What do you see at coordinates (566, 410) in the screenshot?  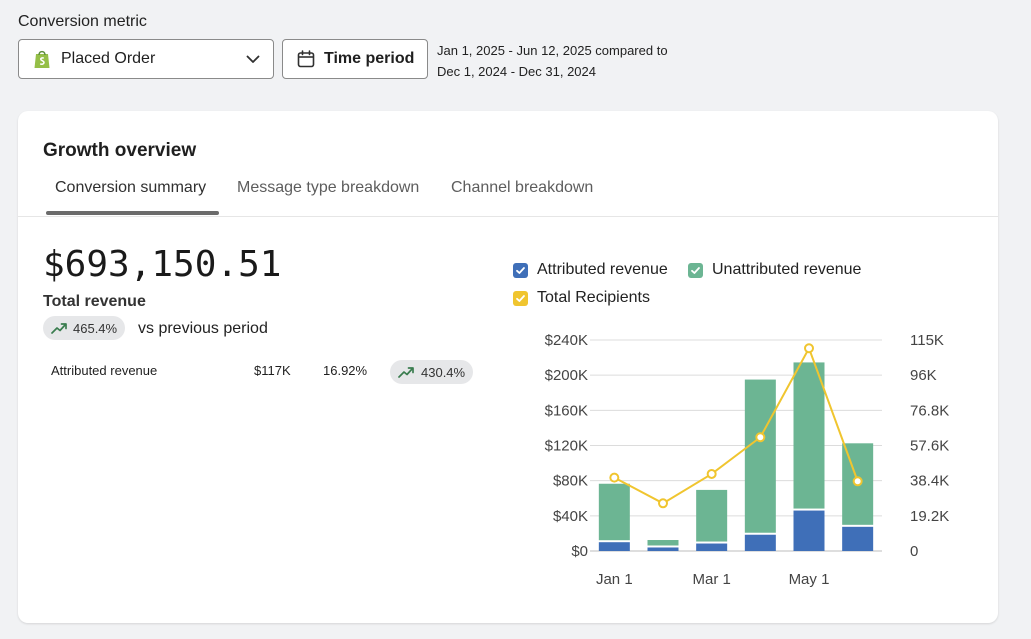 I see `y-left-tick-label: $160K` at bounding box center [566, 410].